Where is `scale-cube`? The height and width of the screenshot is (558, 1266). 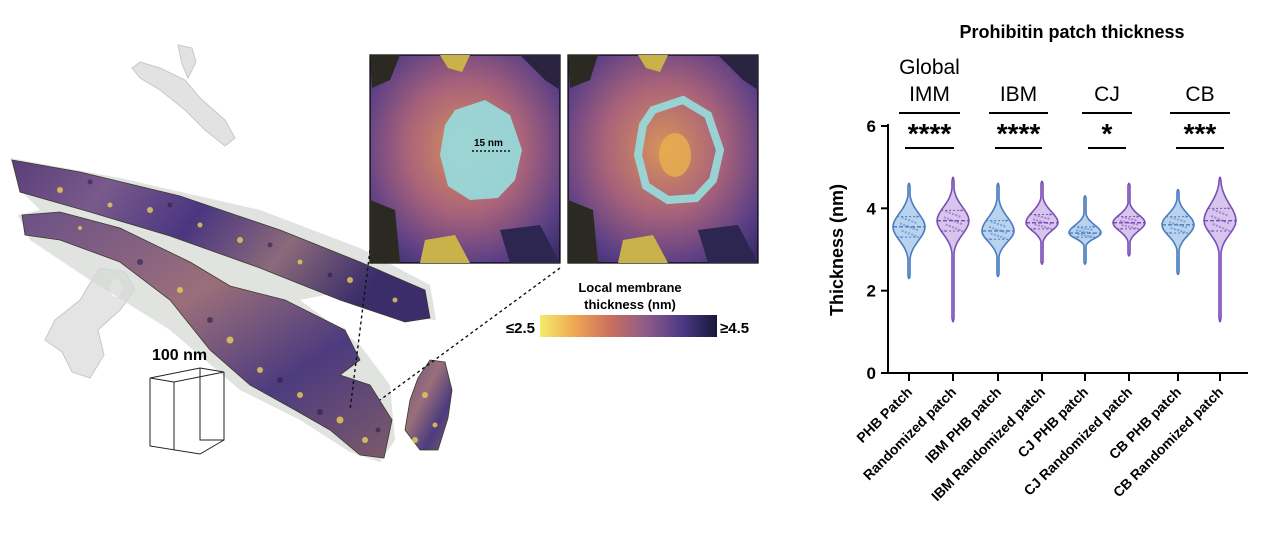
scale-cube is located at coordinates (187, 411).